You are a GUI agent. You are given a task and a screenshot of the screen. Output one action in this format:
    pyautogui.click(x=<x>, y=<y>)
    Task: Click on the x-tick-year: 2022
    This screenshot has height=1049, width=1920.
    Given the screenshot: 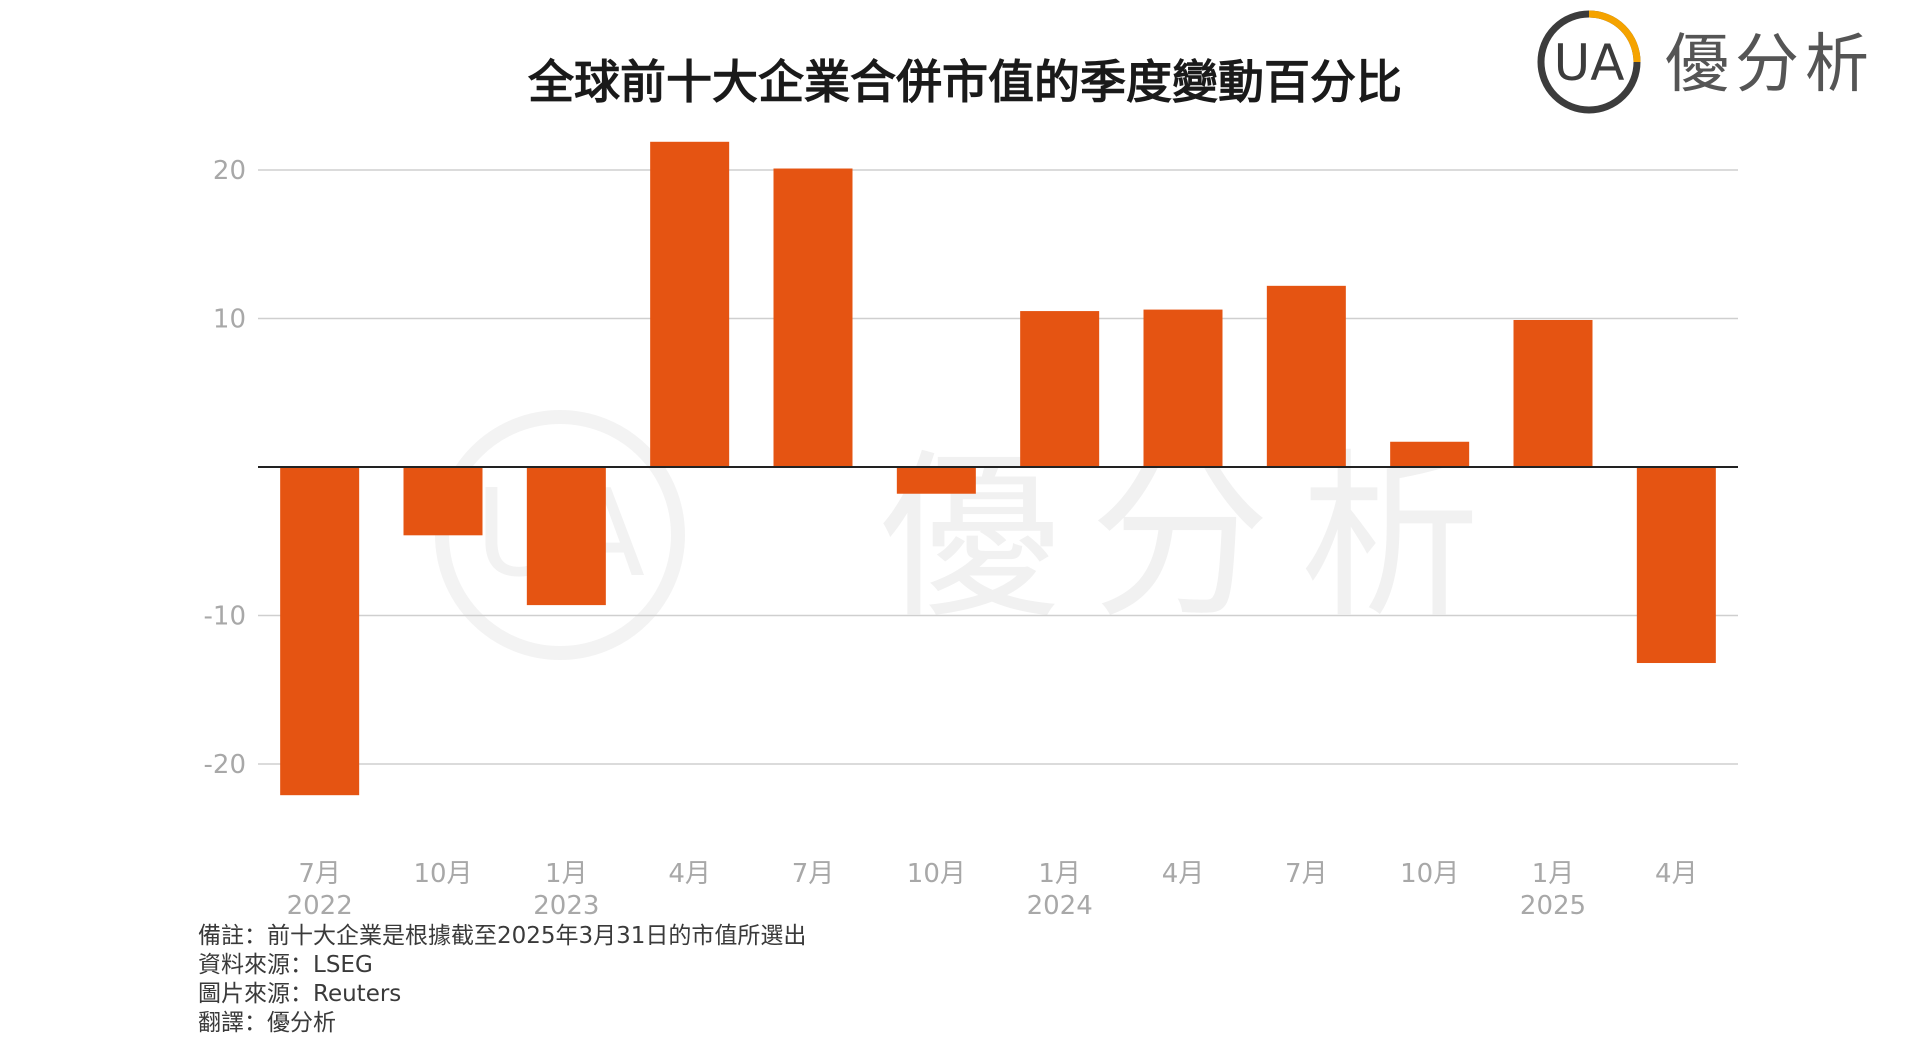 What is the action you would take?
    pyautogui.click(x=320, y=906)
    